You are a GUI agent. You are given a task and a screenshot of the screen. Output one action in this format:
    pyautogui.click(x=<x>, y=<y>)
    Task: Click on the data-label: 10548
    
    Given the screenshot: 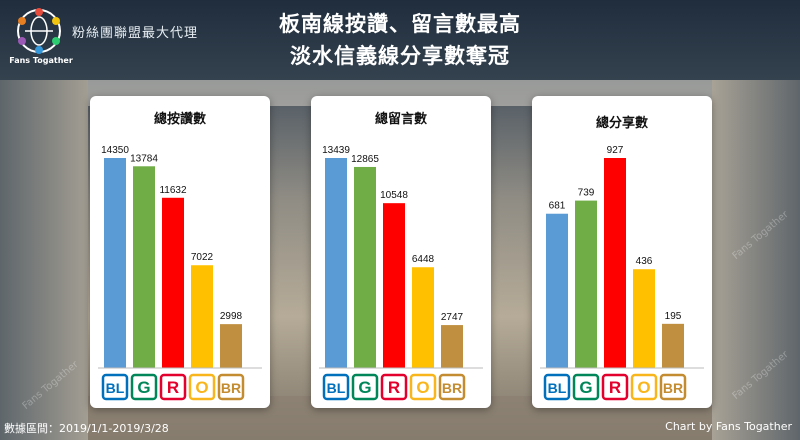 What is the action you would take?
    pyautogui.click(x=394, y=195)
    